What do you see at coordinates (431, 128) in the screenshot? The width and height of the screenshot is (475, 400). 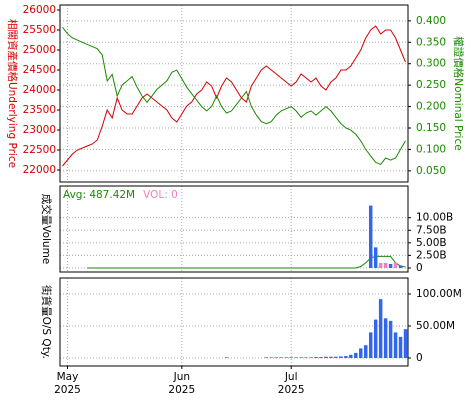 I see `y2-tick-label: 0.150` at bounding box center [431, 128].